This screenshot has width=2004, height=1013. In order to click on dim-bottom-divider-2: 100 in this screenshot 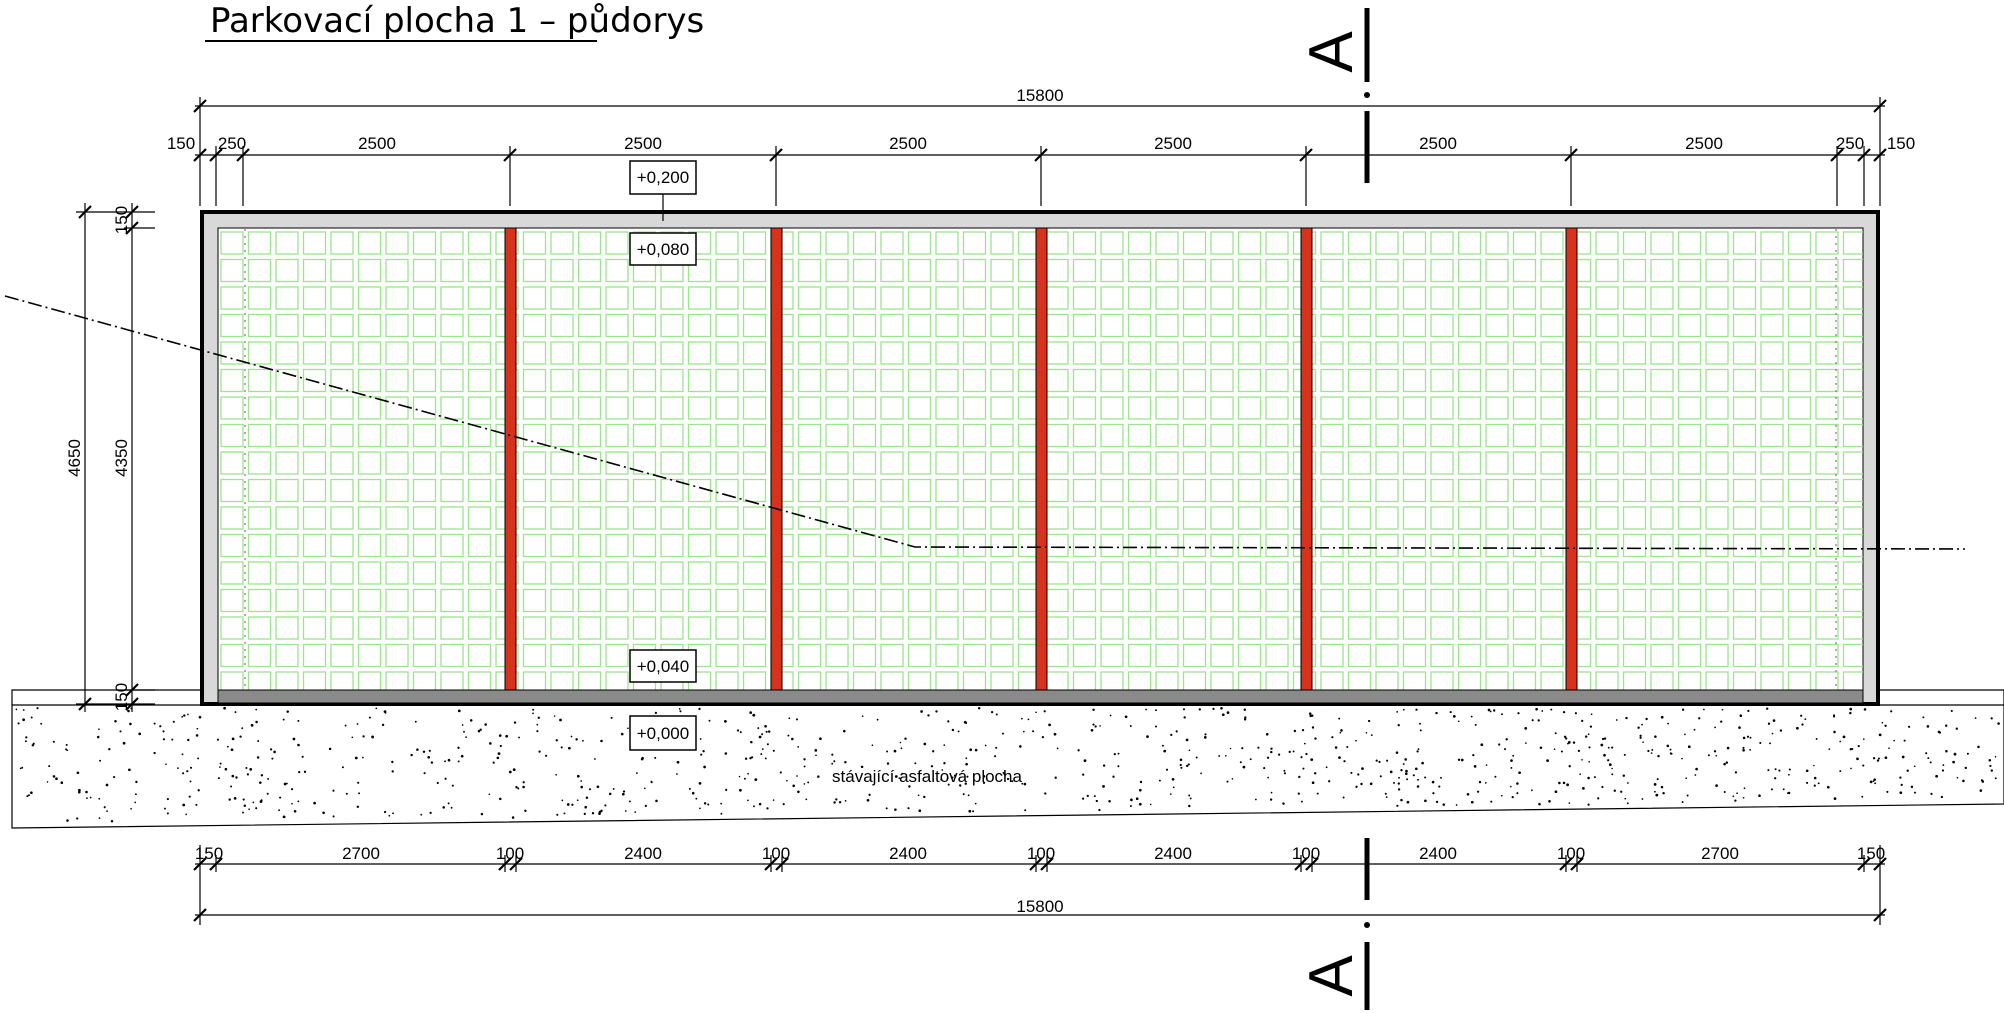, I will do `click(776, 853)`.